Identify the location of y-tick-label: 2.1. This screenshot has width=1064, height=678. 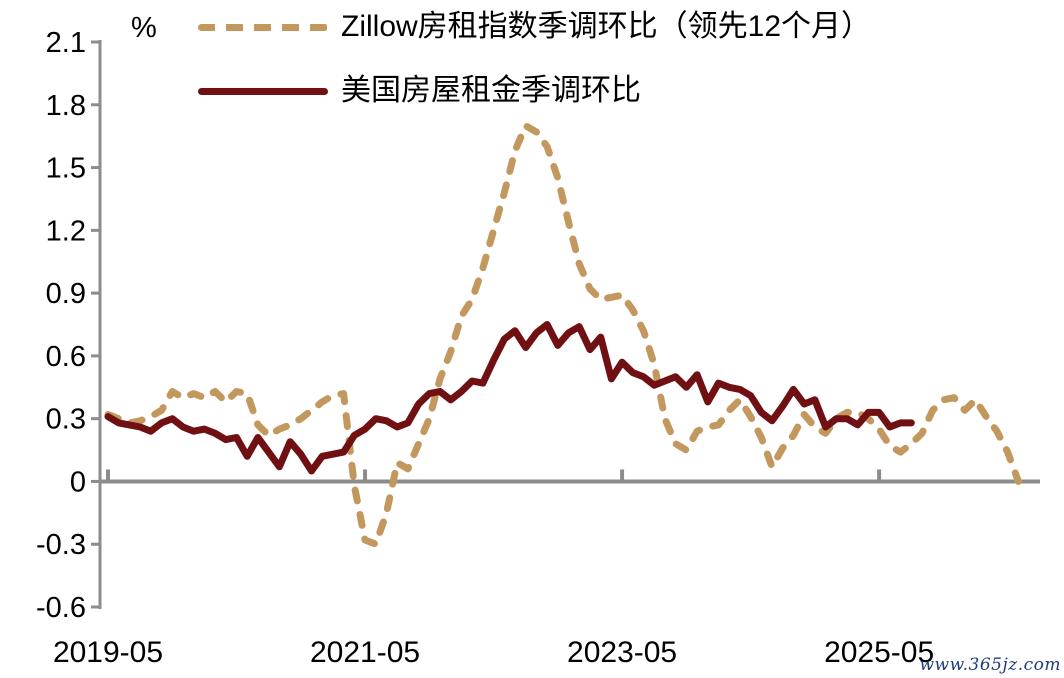
(66, 43).